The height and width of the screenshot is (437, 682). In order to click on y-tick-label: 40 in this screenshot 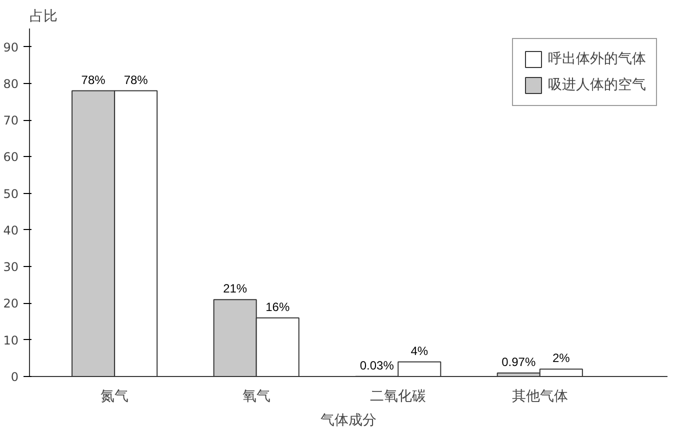, I will do `click(11, 230)`.